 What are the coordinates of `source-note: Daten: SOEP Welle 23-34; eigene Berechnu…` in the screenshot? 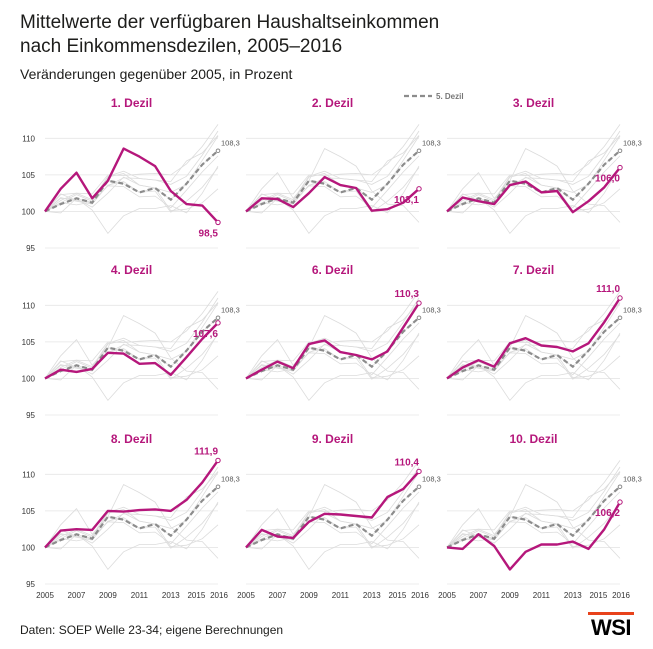 It's located at (152, 630).